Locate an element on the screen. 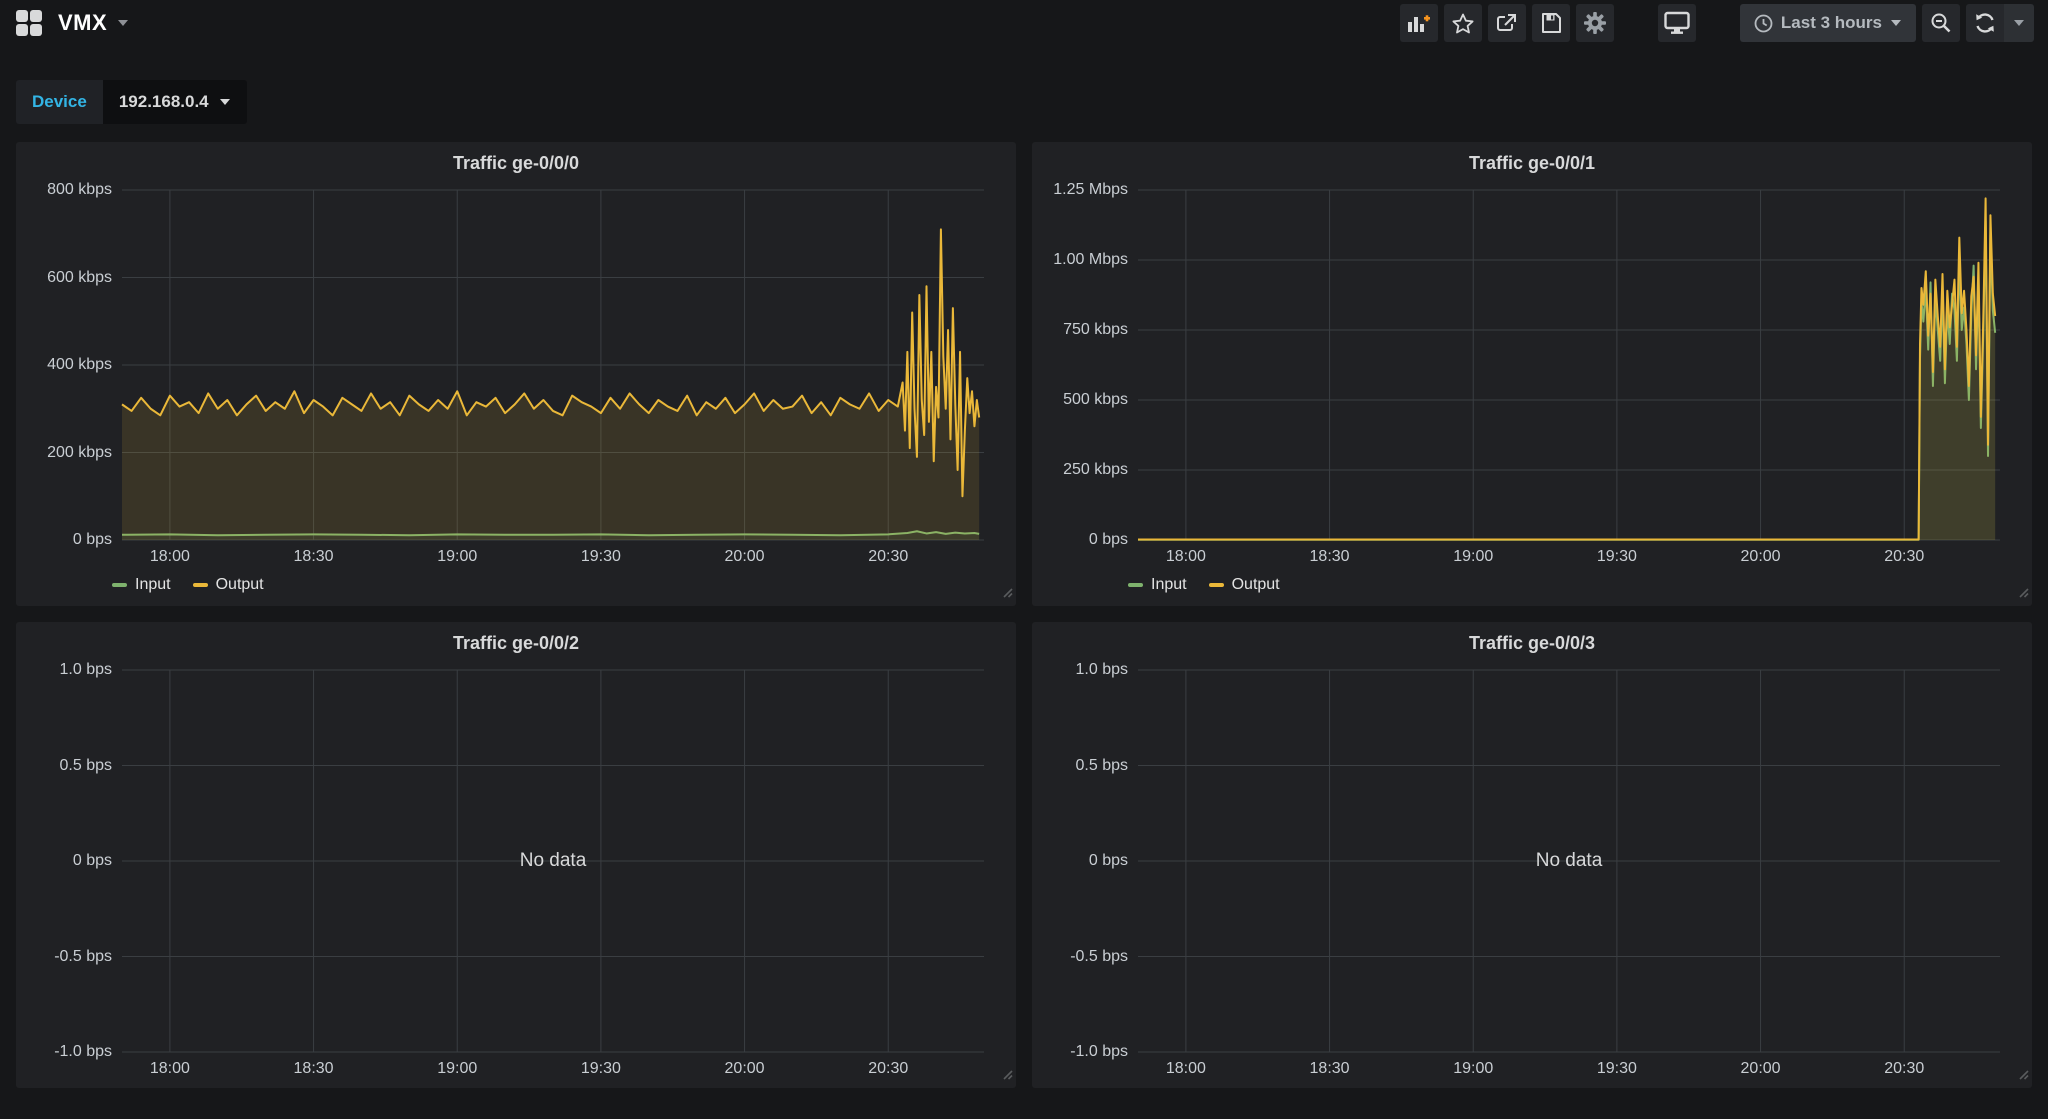 The height and width of the screenshot is (1119, 2048). zoom-out-button is located at coordinates (1941, 23).